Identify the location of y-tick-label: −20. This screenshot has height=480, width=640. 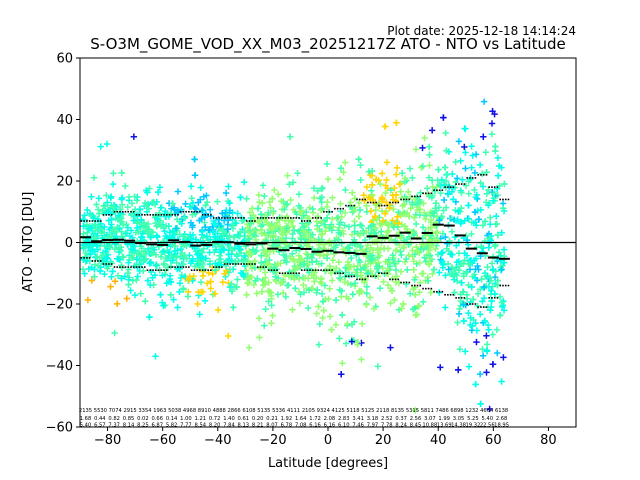
(59, 305).